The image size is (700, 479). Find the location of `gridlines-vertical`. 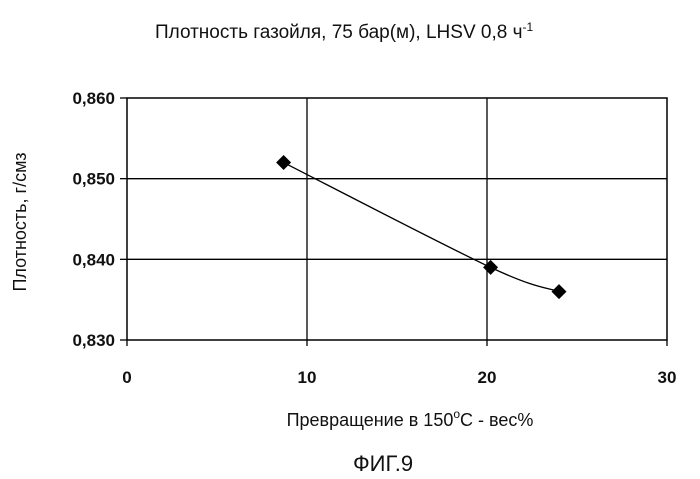

gridlines-vertical is located at coordinates (397, 219).